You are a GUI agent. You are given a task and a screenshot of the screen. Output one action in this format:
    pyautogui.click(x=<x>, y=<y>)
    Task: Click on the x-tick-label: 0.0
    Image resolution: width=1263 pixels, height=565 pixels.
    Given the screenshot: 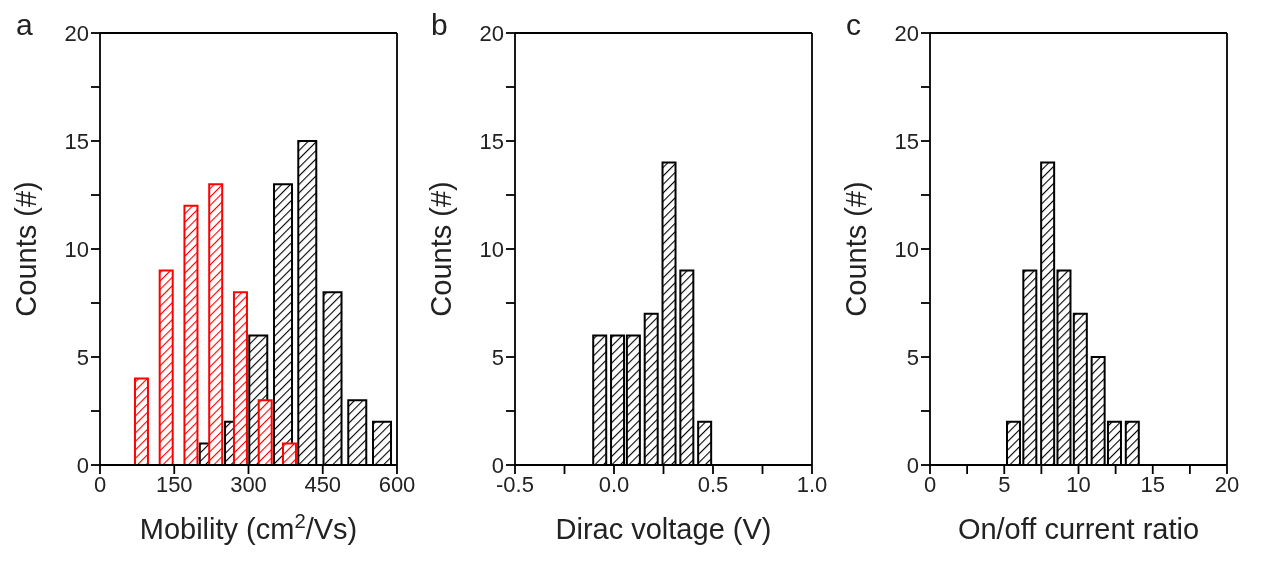 What is the action you would take?
    pyautogui.click(x=614, y=484)
    